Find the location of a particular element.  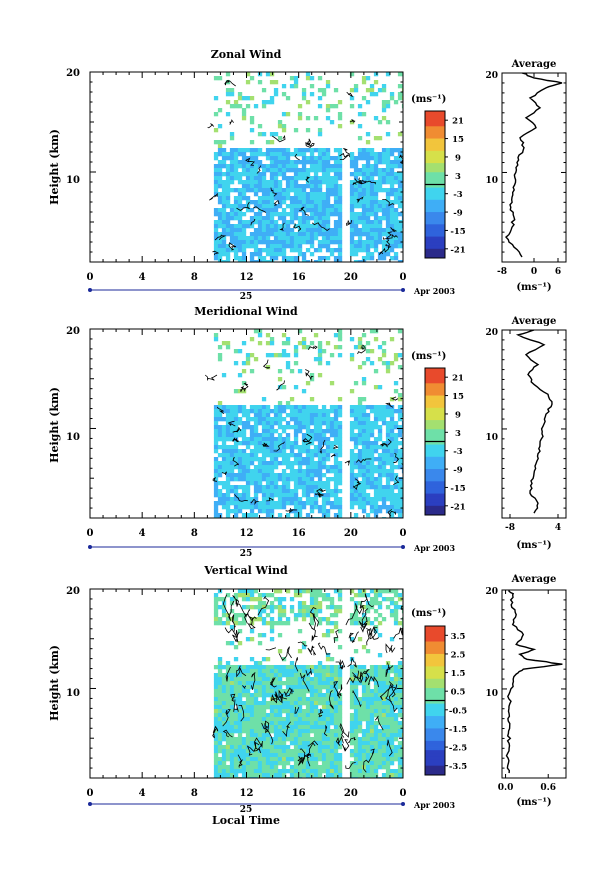

profile-x-label: (ms⁻¹) is located at coordinates (533, 802).